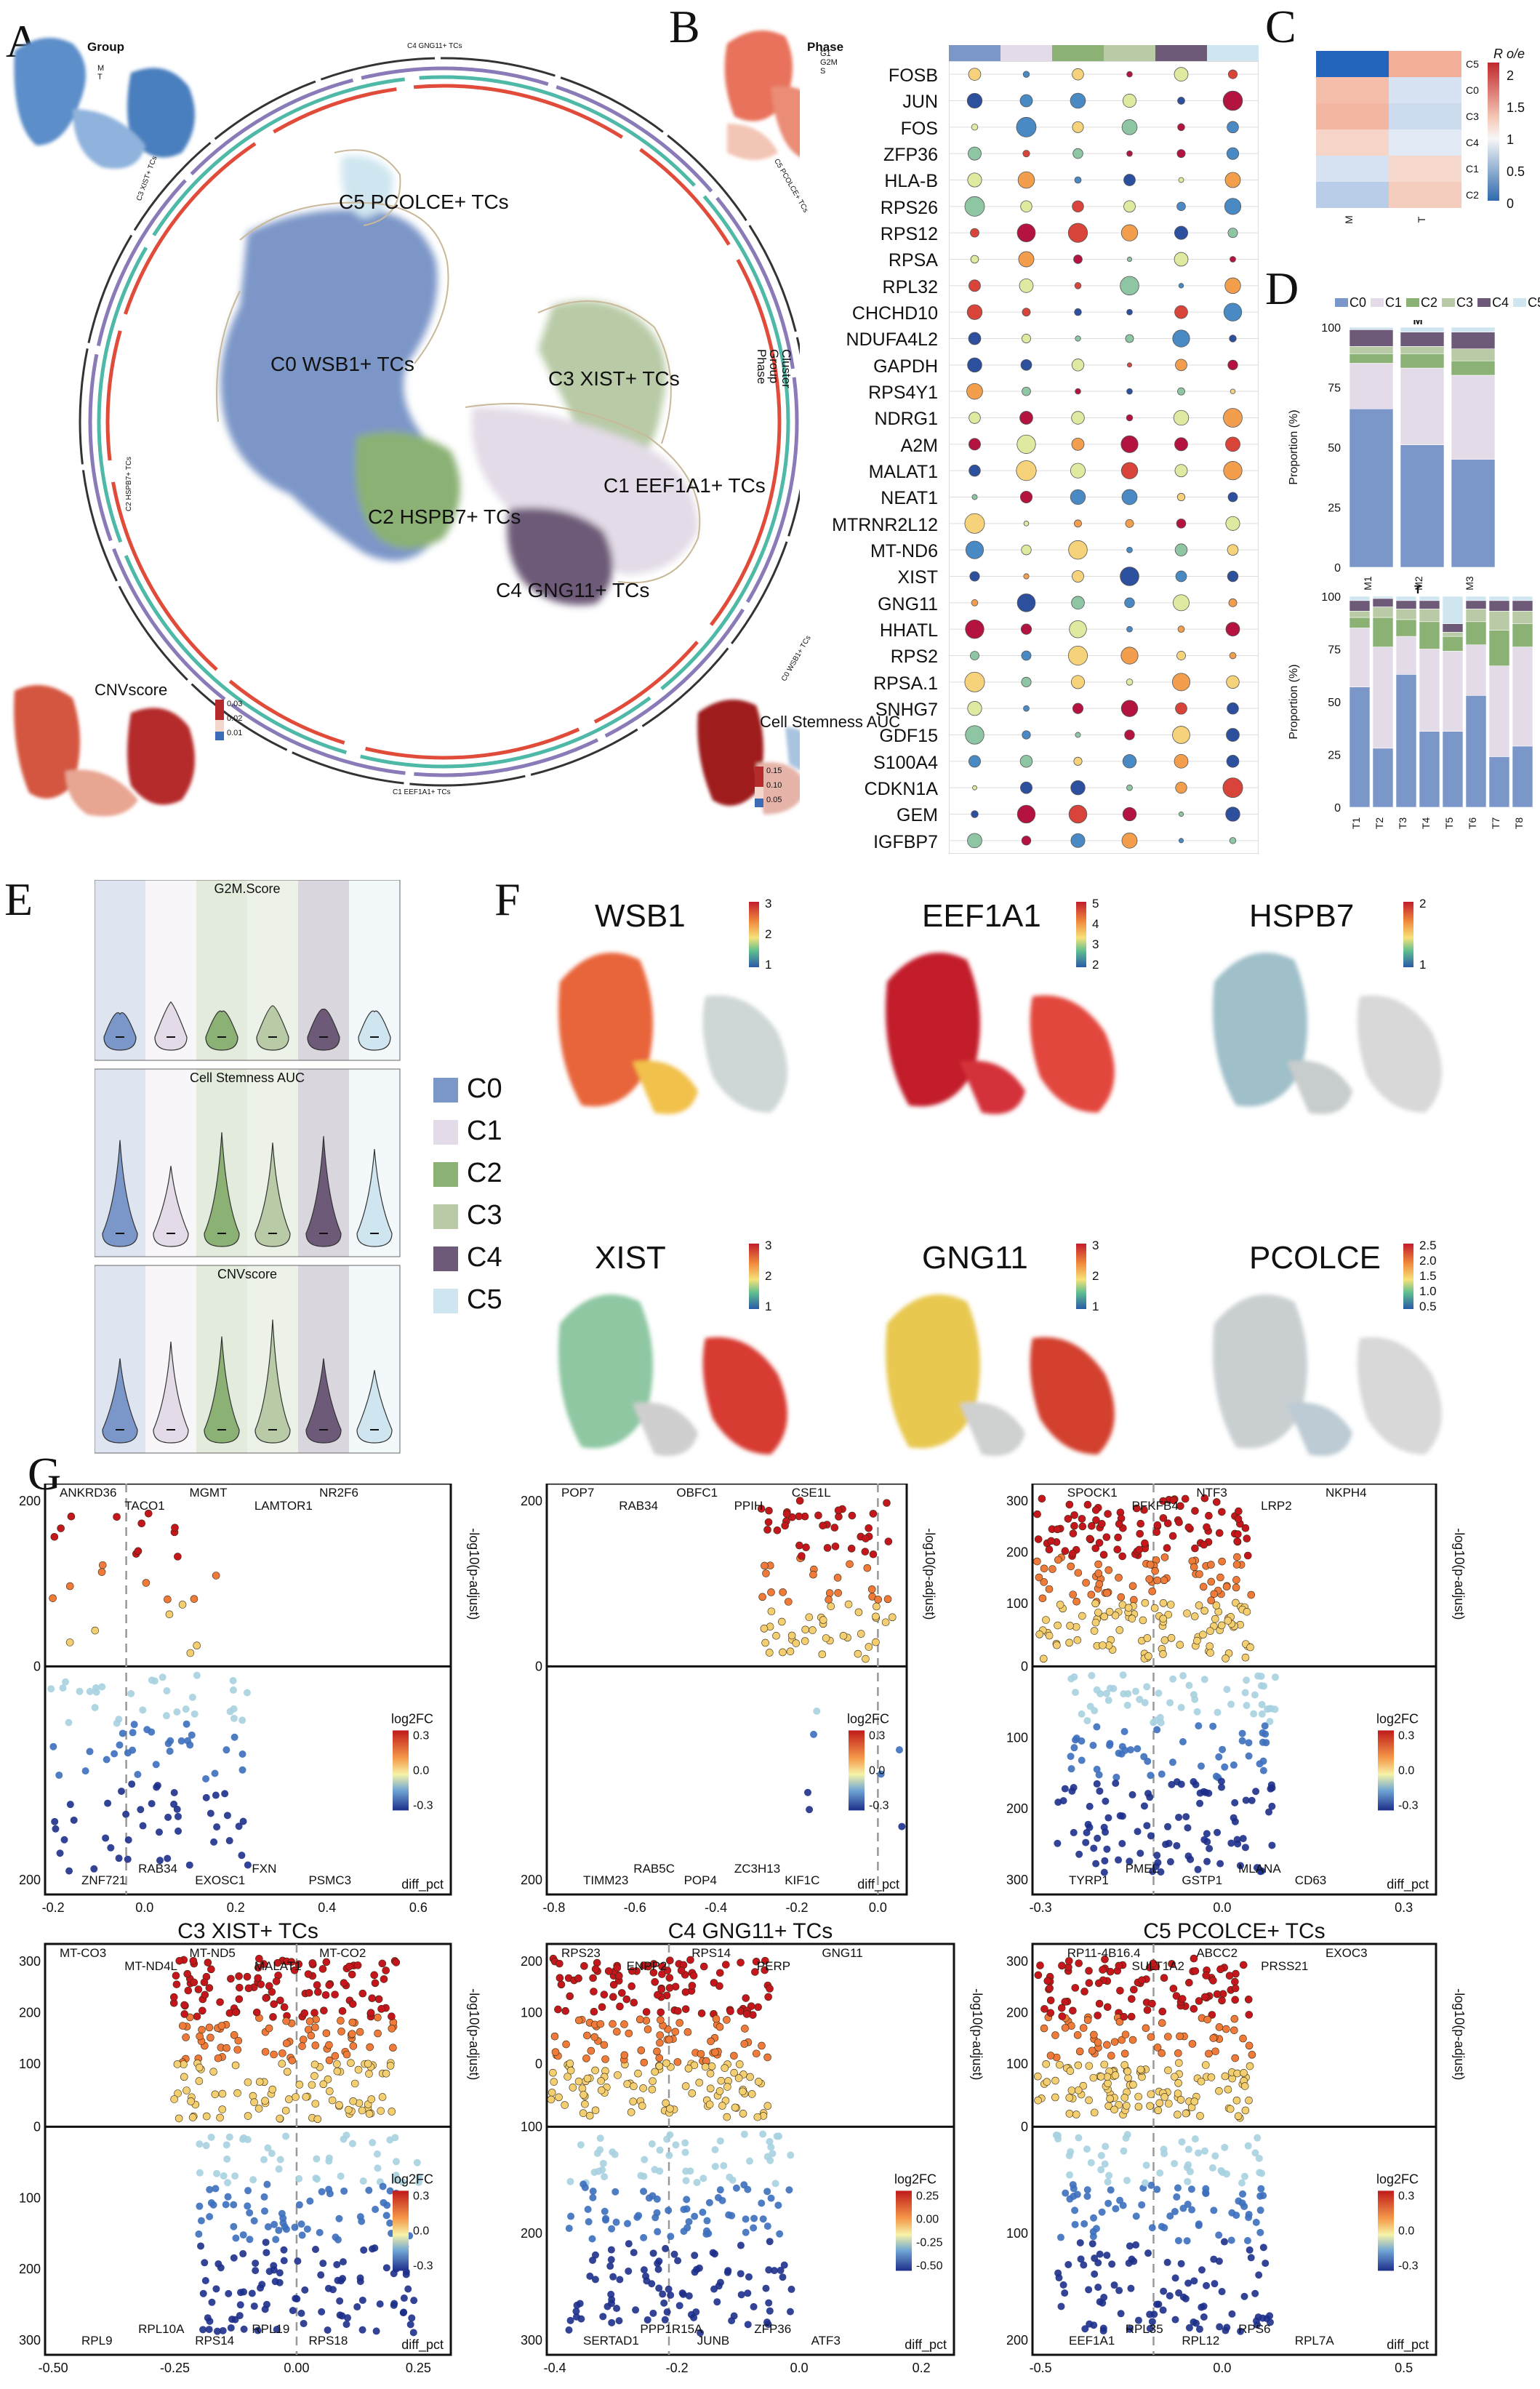  I want to click on x-tick: T3, so click(1402, 823).